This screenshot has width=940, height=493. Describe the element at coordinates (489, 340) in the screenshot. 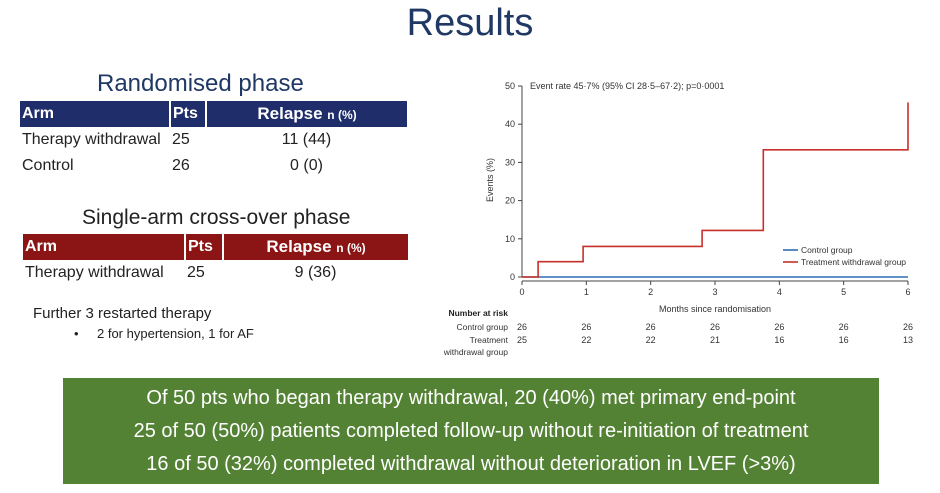

I see `risk-row-label: Treatment` at that location.